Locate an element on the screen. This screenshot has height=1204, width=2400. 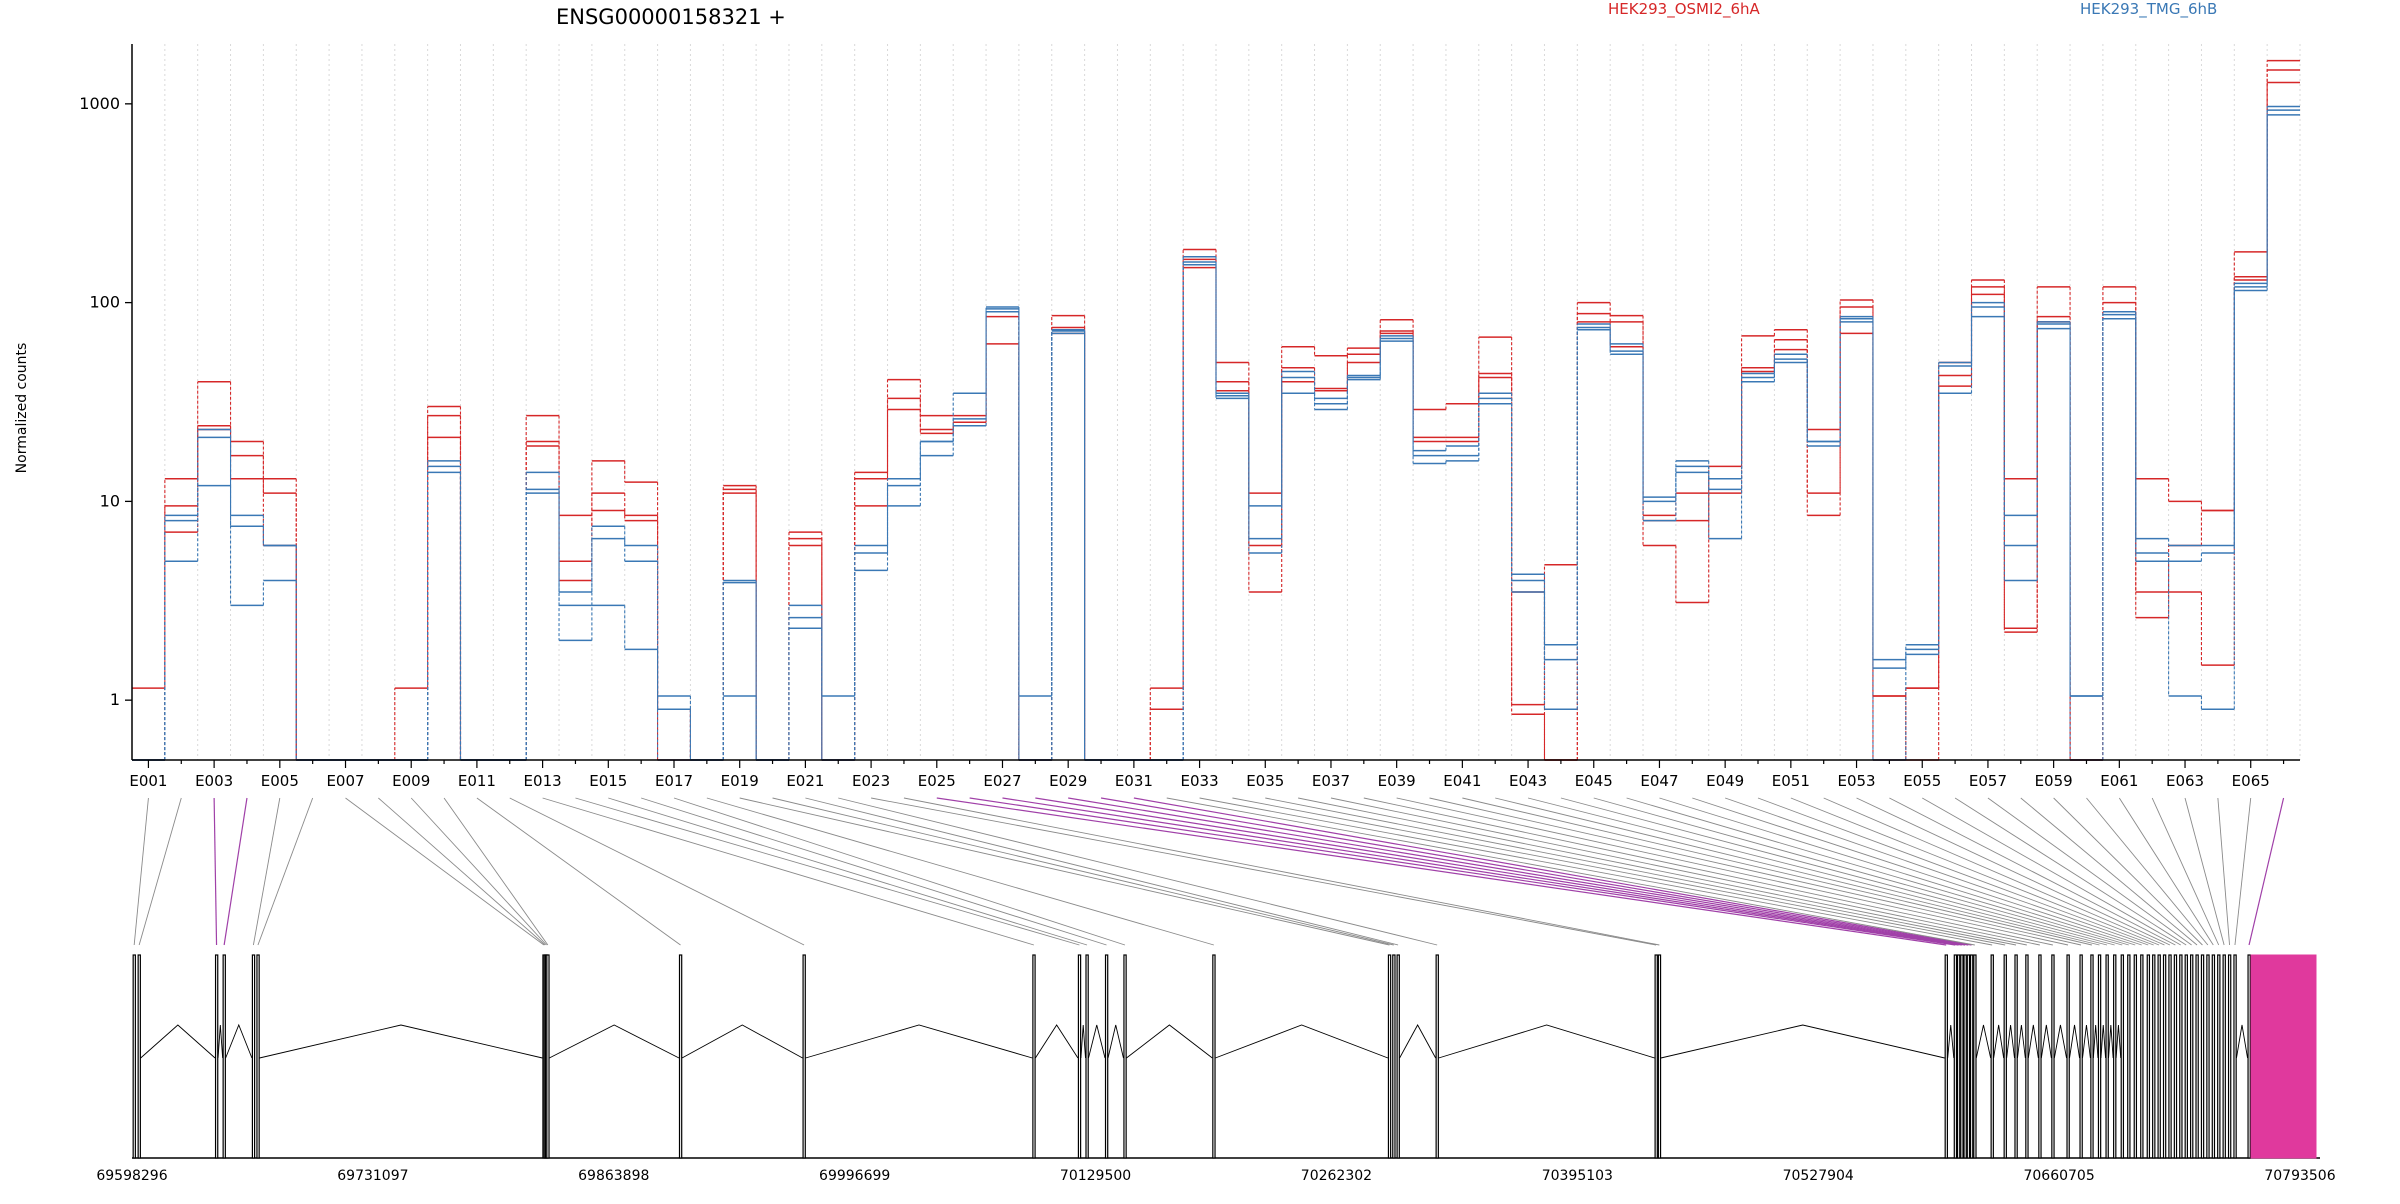
x-tick-label: E011 is located at coordinates (477, 781).